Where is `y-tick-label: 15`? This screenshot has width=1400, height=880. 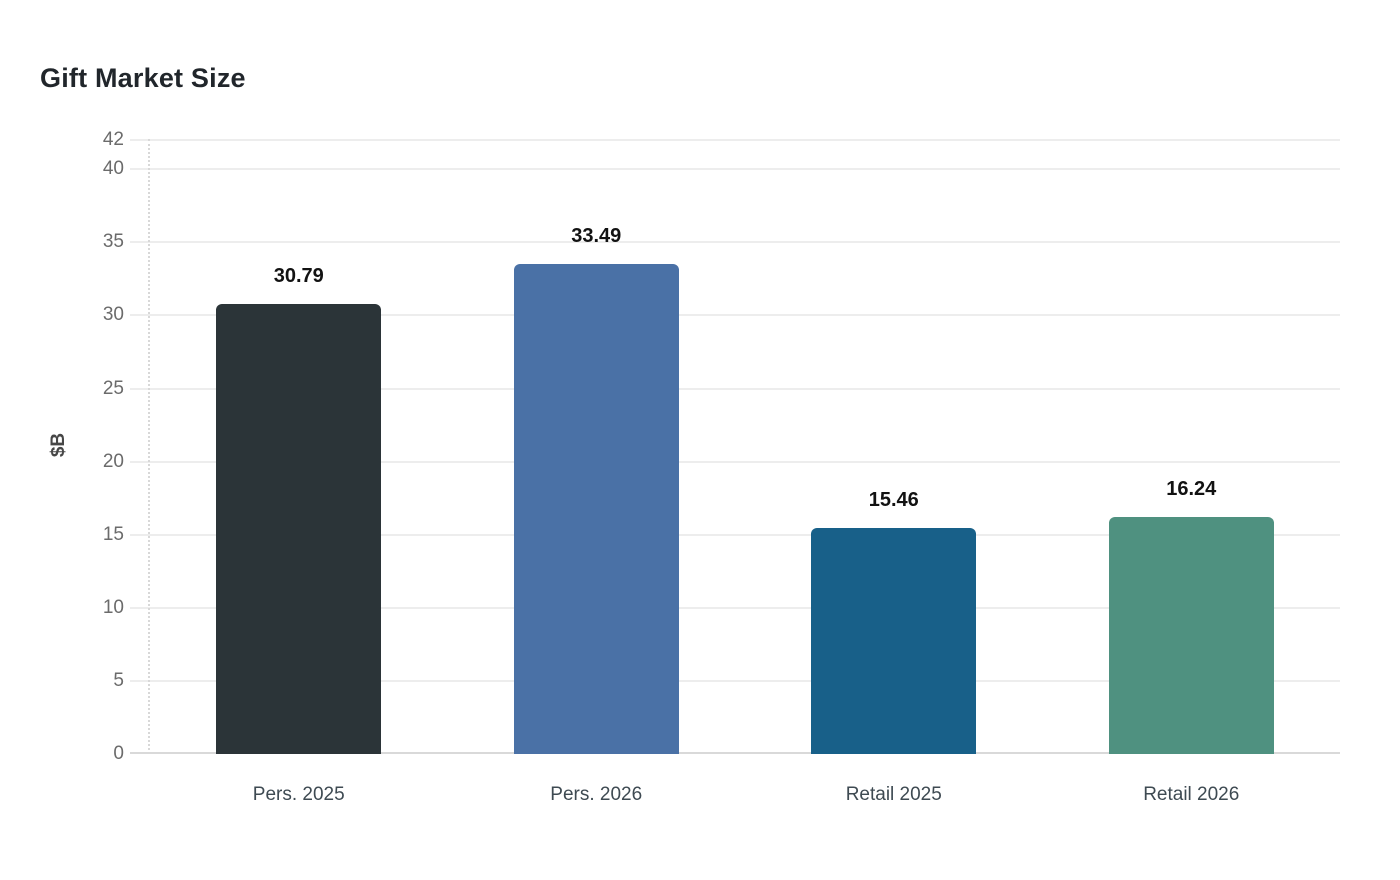
y-tick-label: 15 is located at coordinates (113, 534).